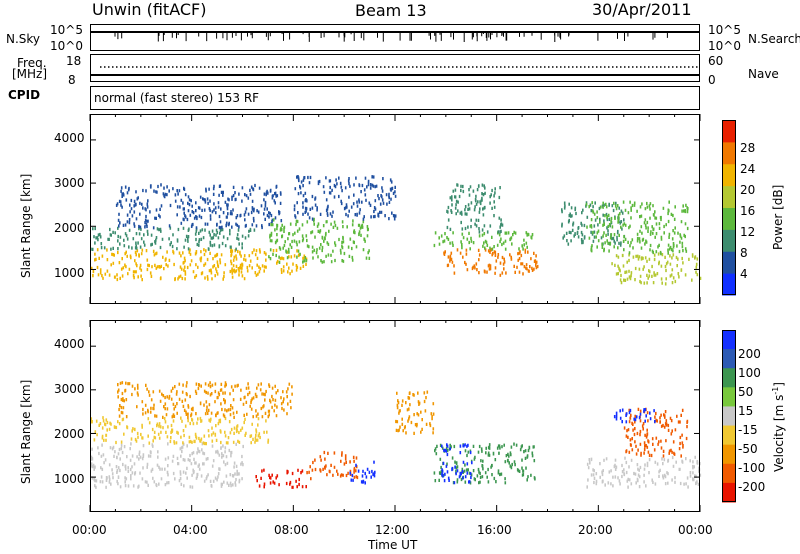 The image size is (800, 554). What do you see at coordinates (392, 530) in the screenshot?
I see `xtick-1200: 12:00` at bounding box center [392, 530].